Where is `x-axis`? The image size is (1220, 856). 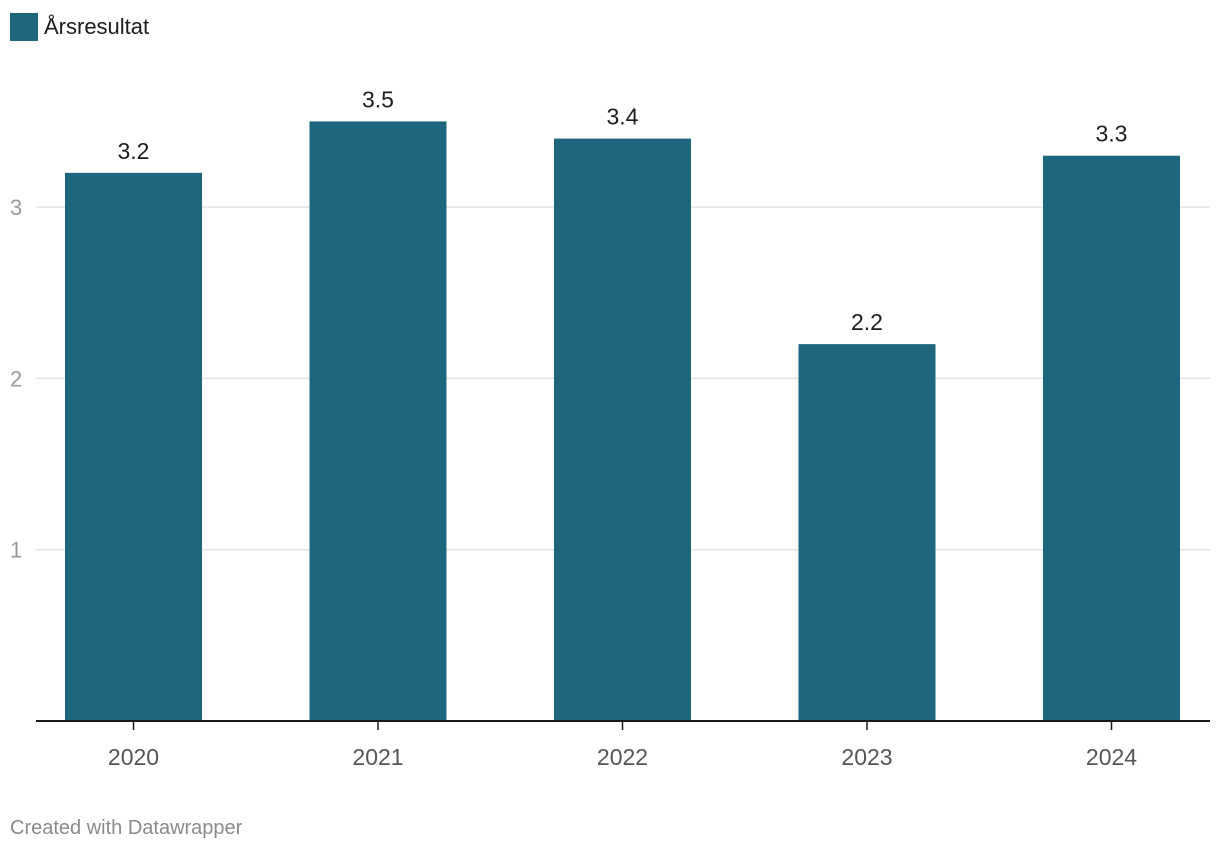
x-axis is located at coordinates (623, 725).